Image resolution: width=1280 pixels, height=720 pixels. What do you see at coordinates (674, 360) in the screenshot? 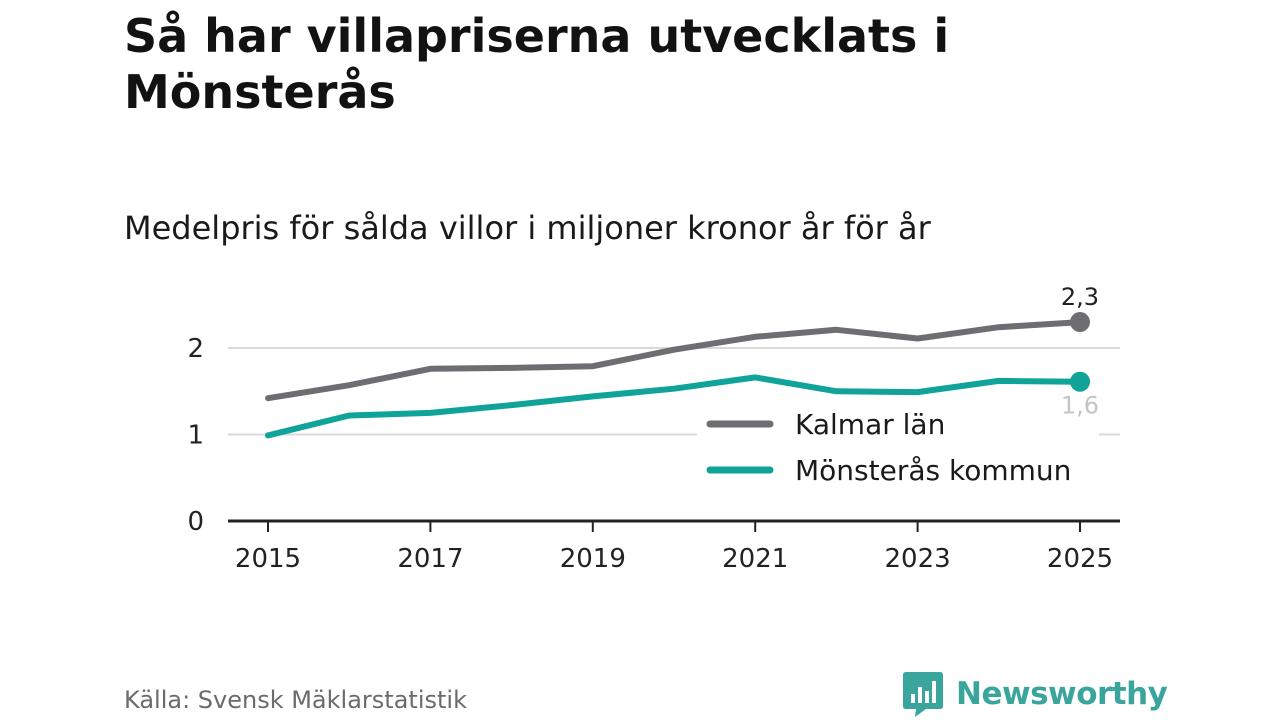
I see `series-line-kalmar-lan` at bounding box center [674, 360].